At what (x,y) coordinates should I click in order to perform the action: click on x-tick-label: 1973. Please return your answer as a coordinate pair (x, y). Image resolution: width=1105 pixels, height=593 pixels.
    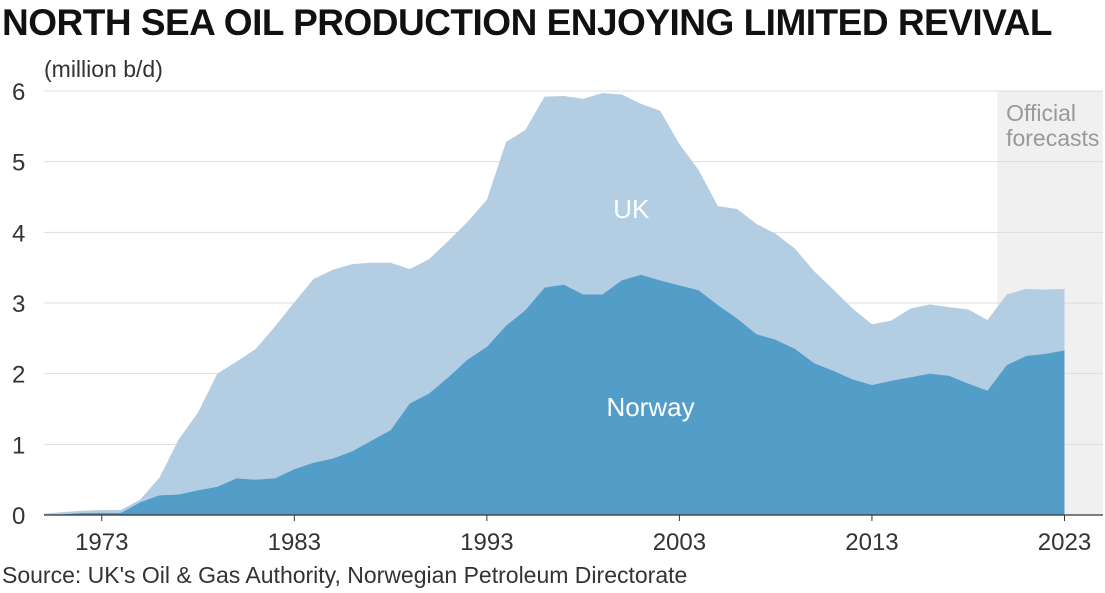
    Looking at the image, I should click on (101, 542).